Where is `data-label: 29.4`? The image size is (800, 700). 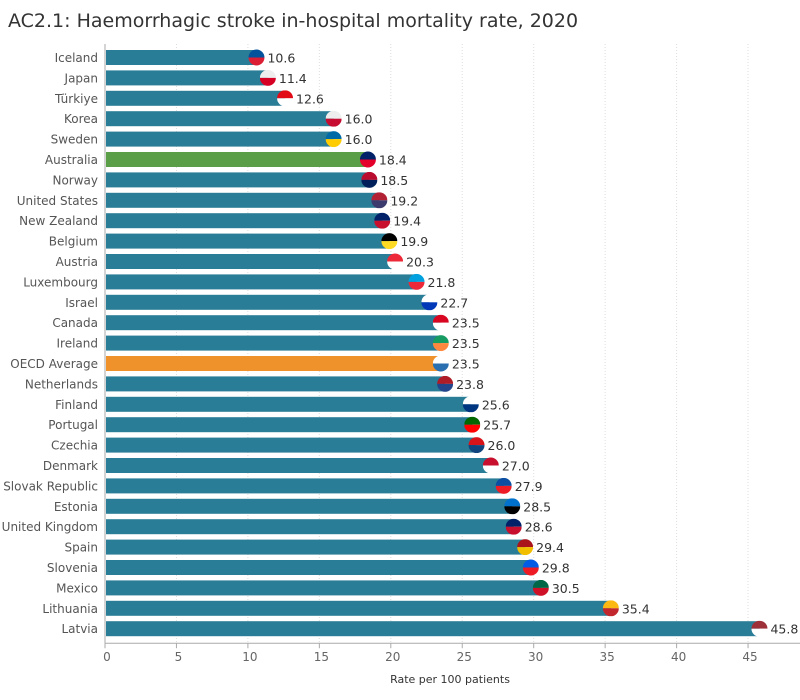 data-label: 29.4 is located at coordinates (550, 547).